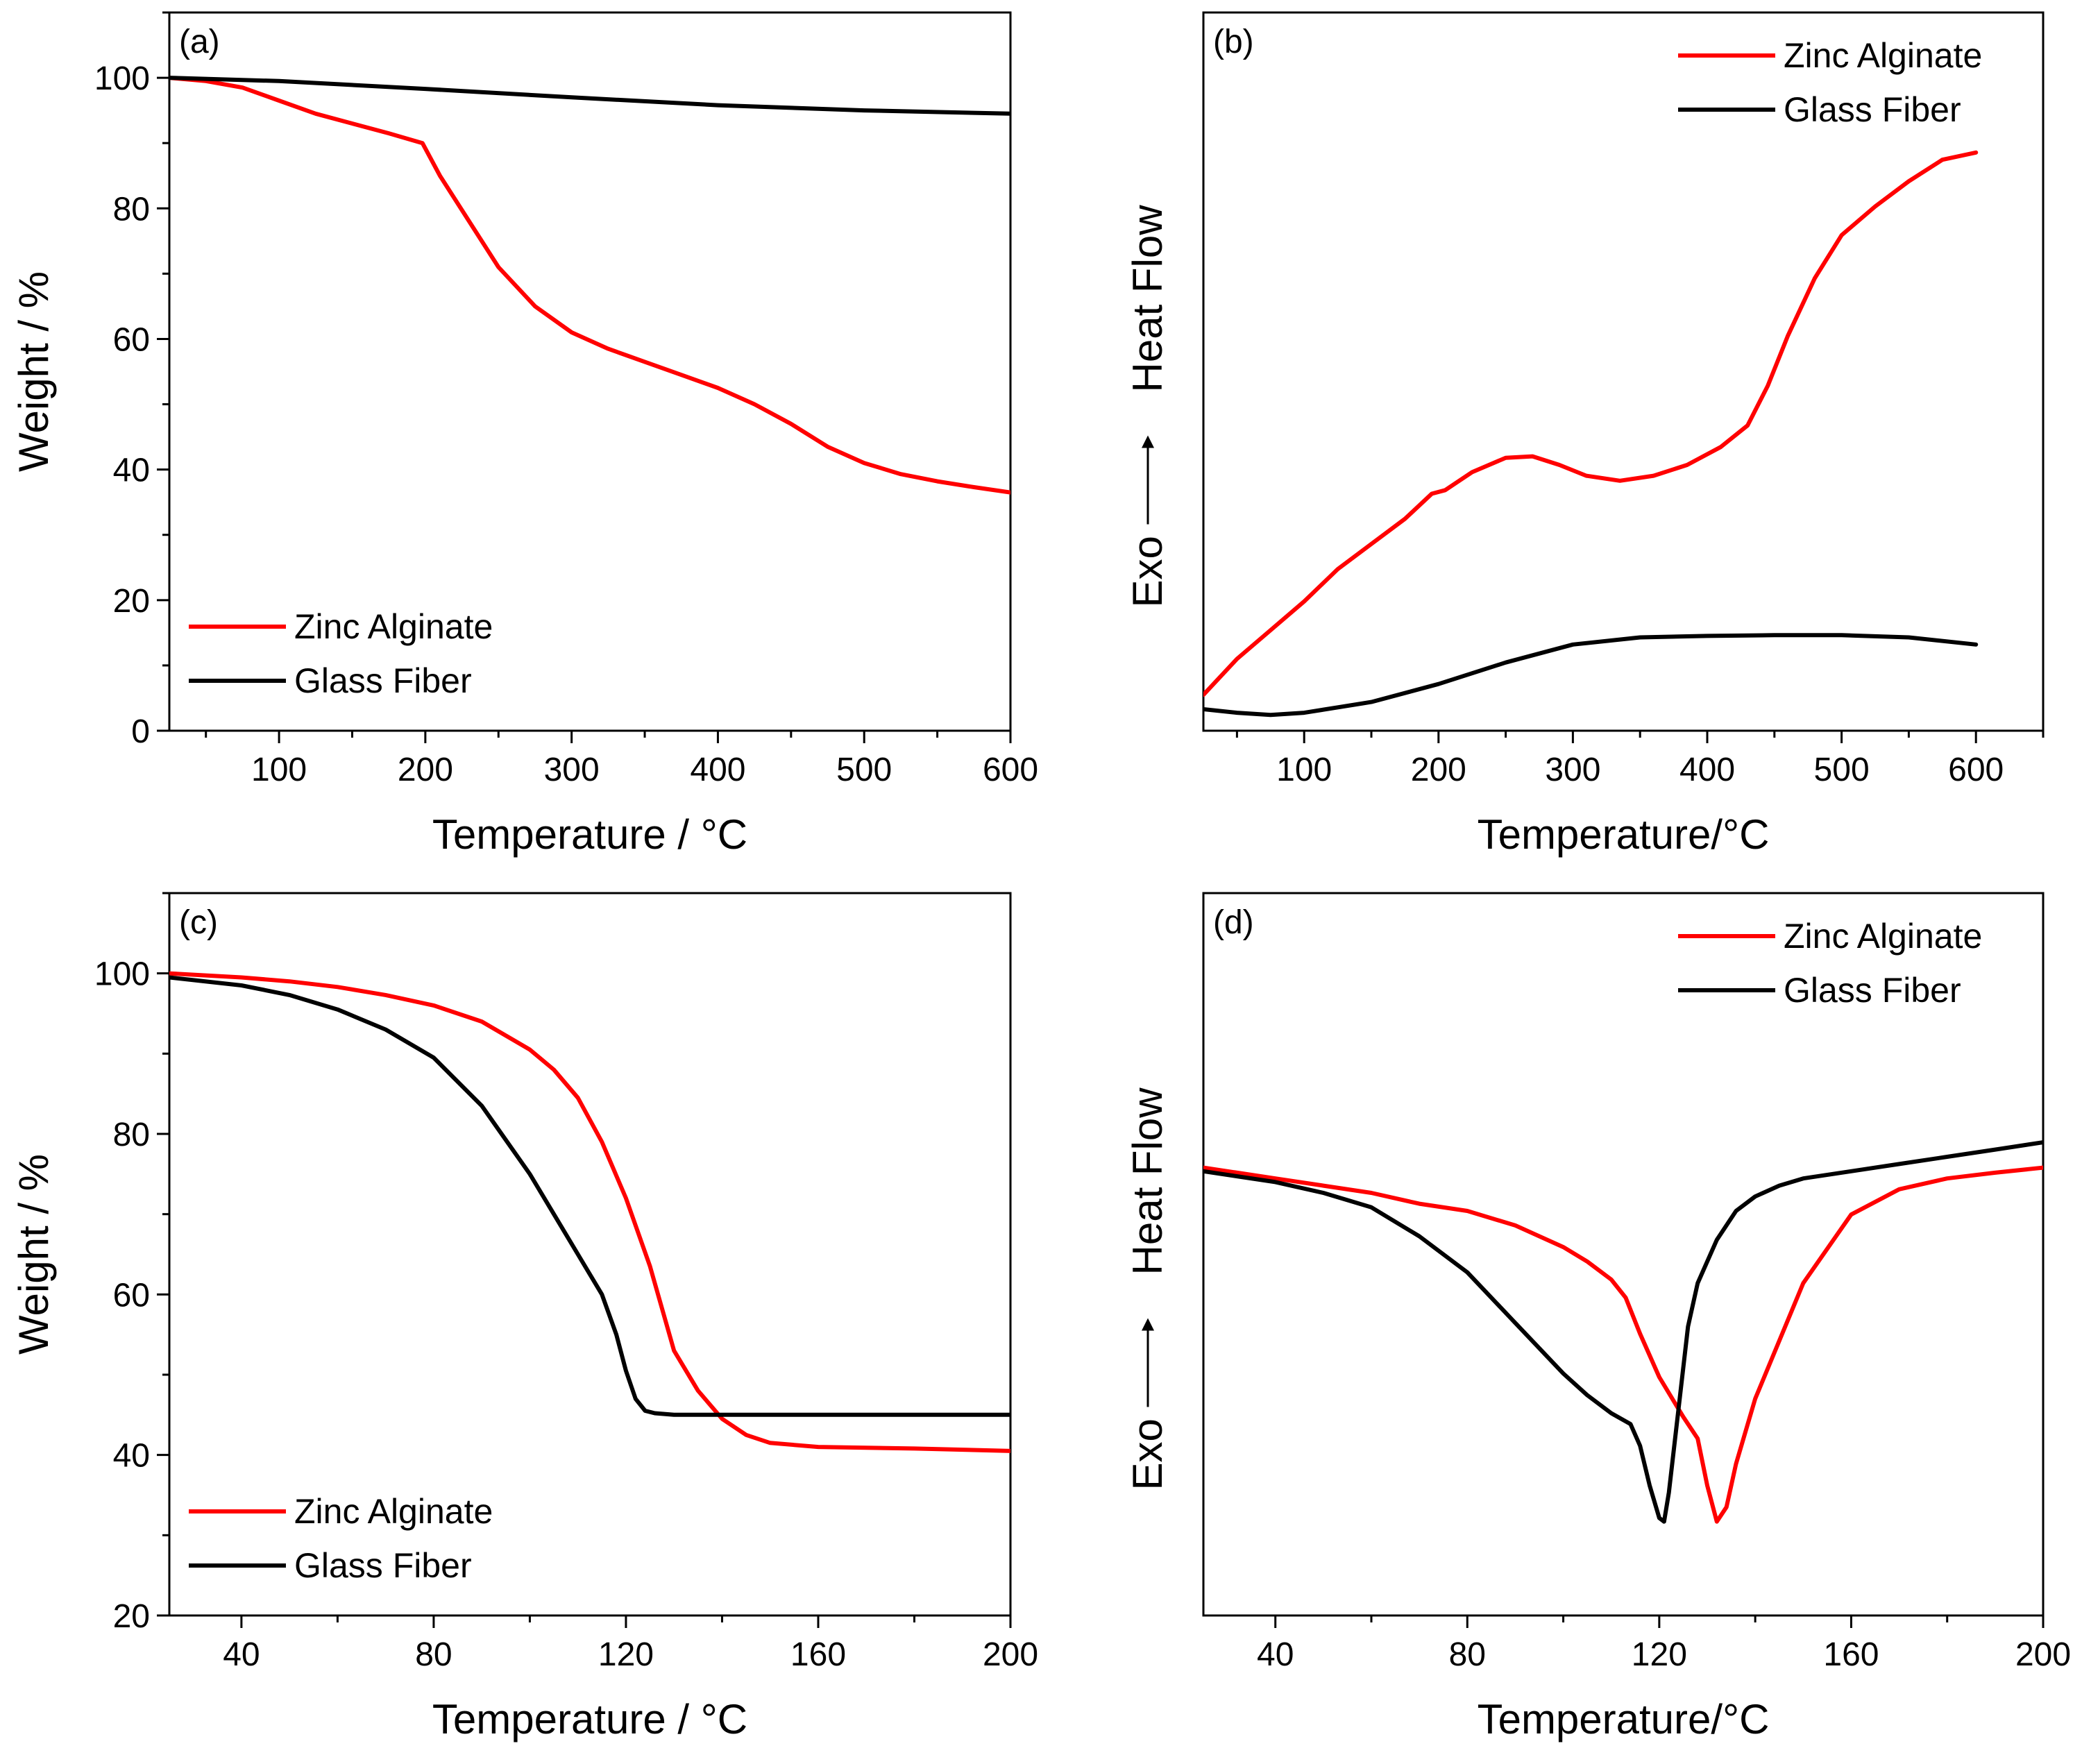 This screenshot has width=2082, height=1764. What do you see at coordinates (1233, 923) in the screenshot?
I see `panel-label: (d)` at bounding box center [1233, 923].